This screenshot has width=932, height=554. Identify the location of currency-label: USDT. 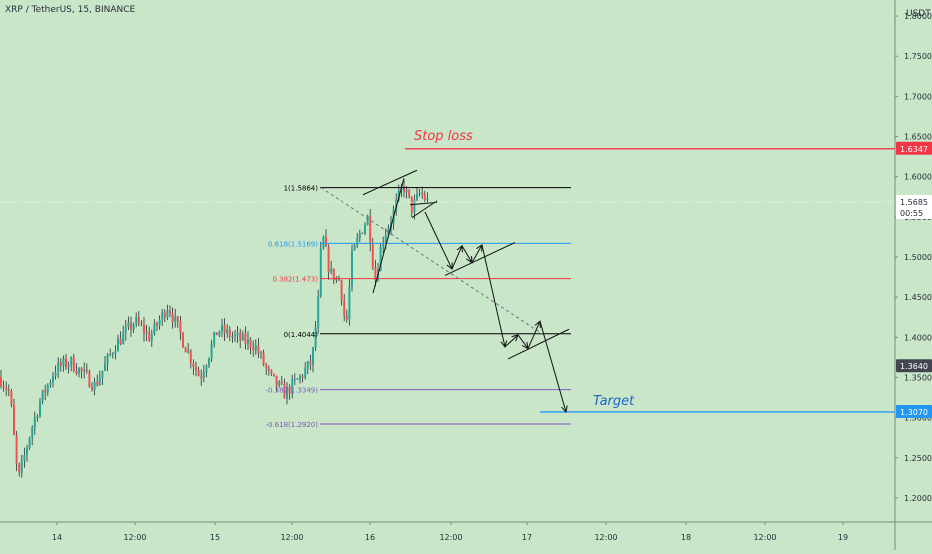
(918, 14).